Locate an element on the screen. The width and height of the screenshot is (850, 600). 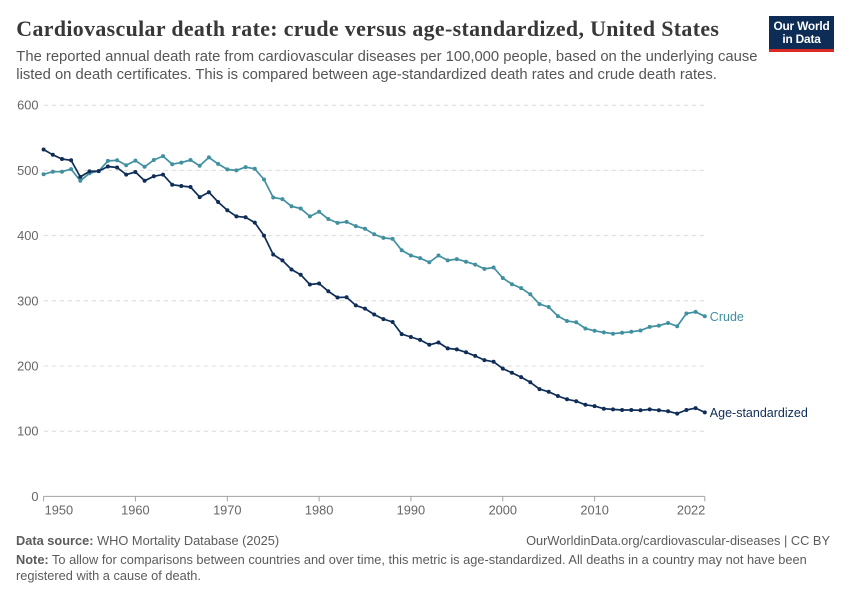
svg-text: 1960 is located at coordinates (135, 510).